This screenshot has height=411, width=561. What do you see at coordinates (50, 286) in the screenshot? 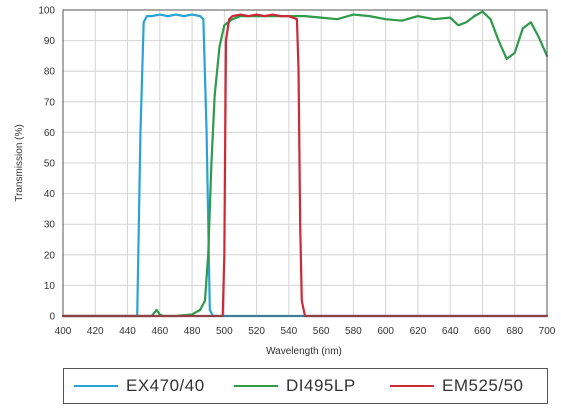
I see `y-tick-label: 10` at bounding box center [50, 286].